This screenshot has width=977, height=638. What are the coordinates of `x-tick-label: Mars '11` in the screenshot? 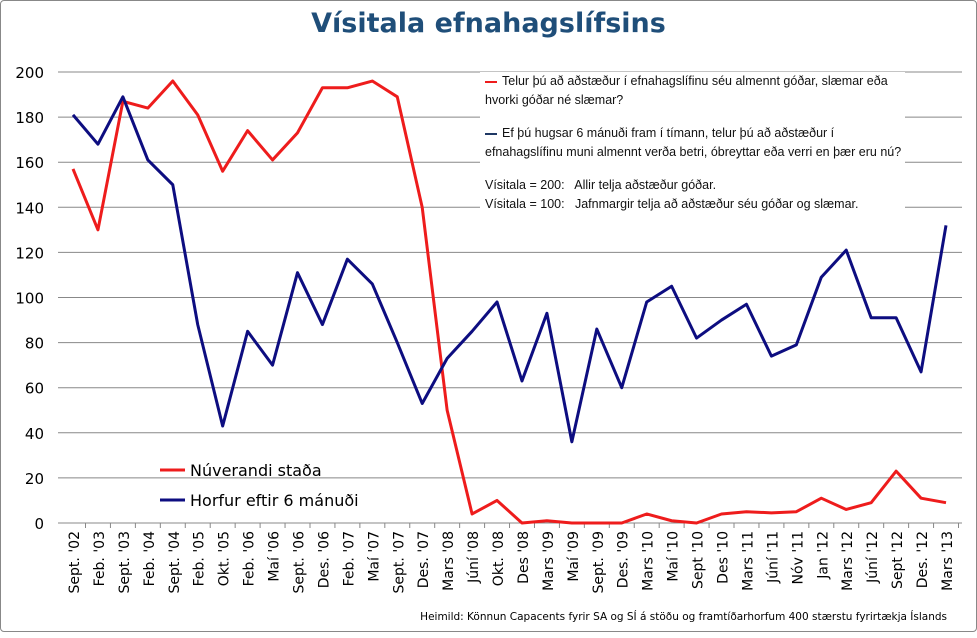 It's located at (748, 561).